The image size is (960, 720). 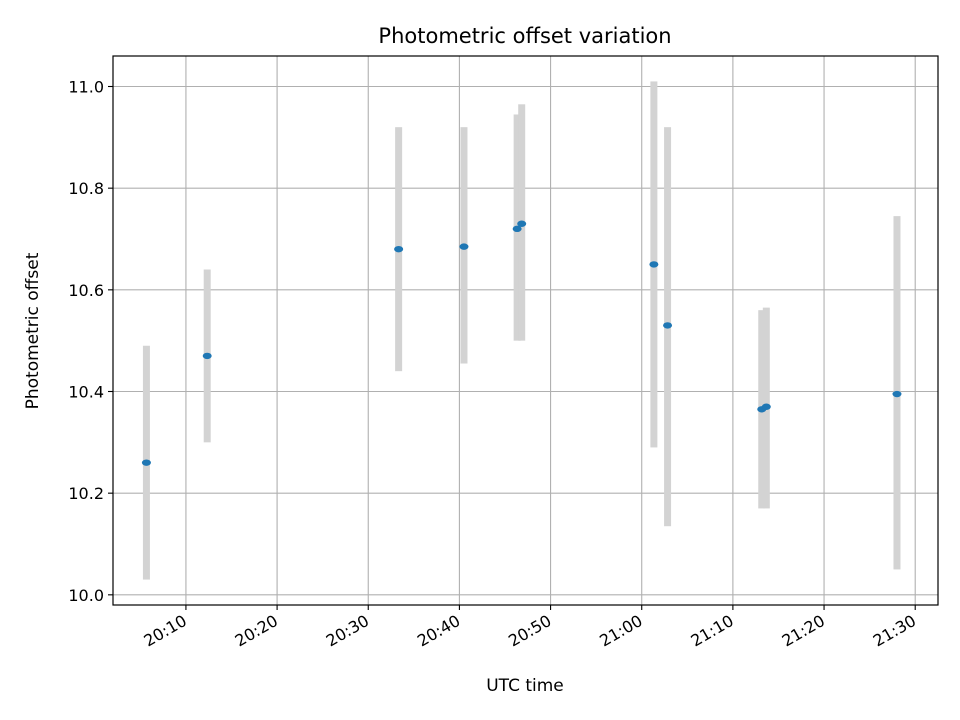 I want to click on y-tick-label: 10.4, so click(x=86, y=392).